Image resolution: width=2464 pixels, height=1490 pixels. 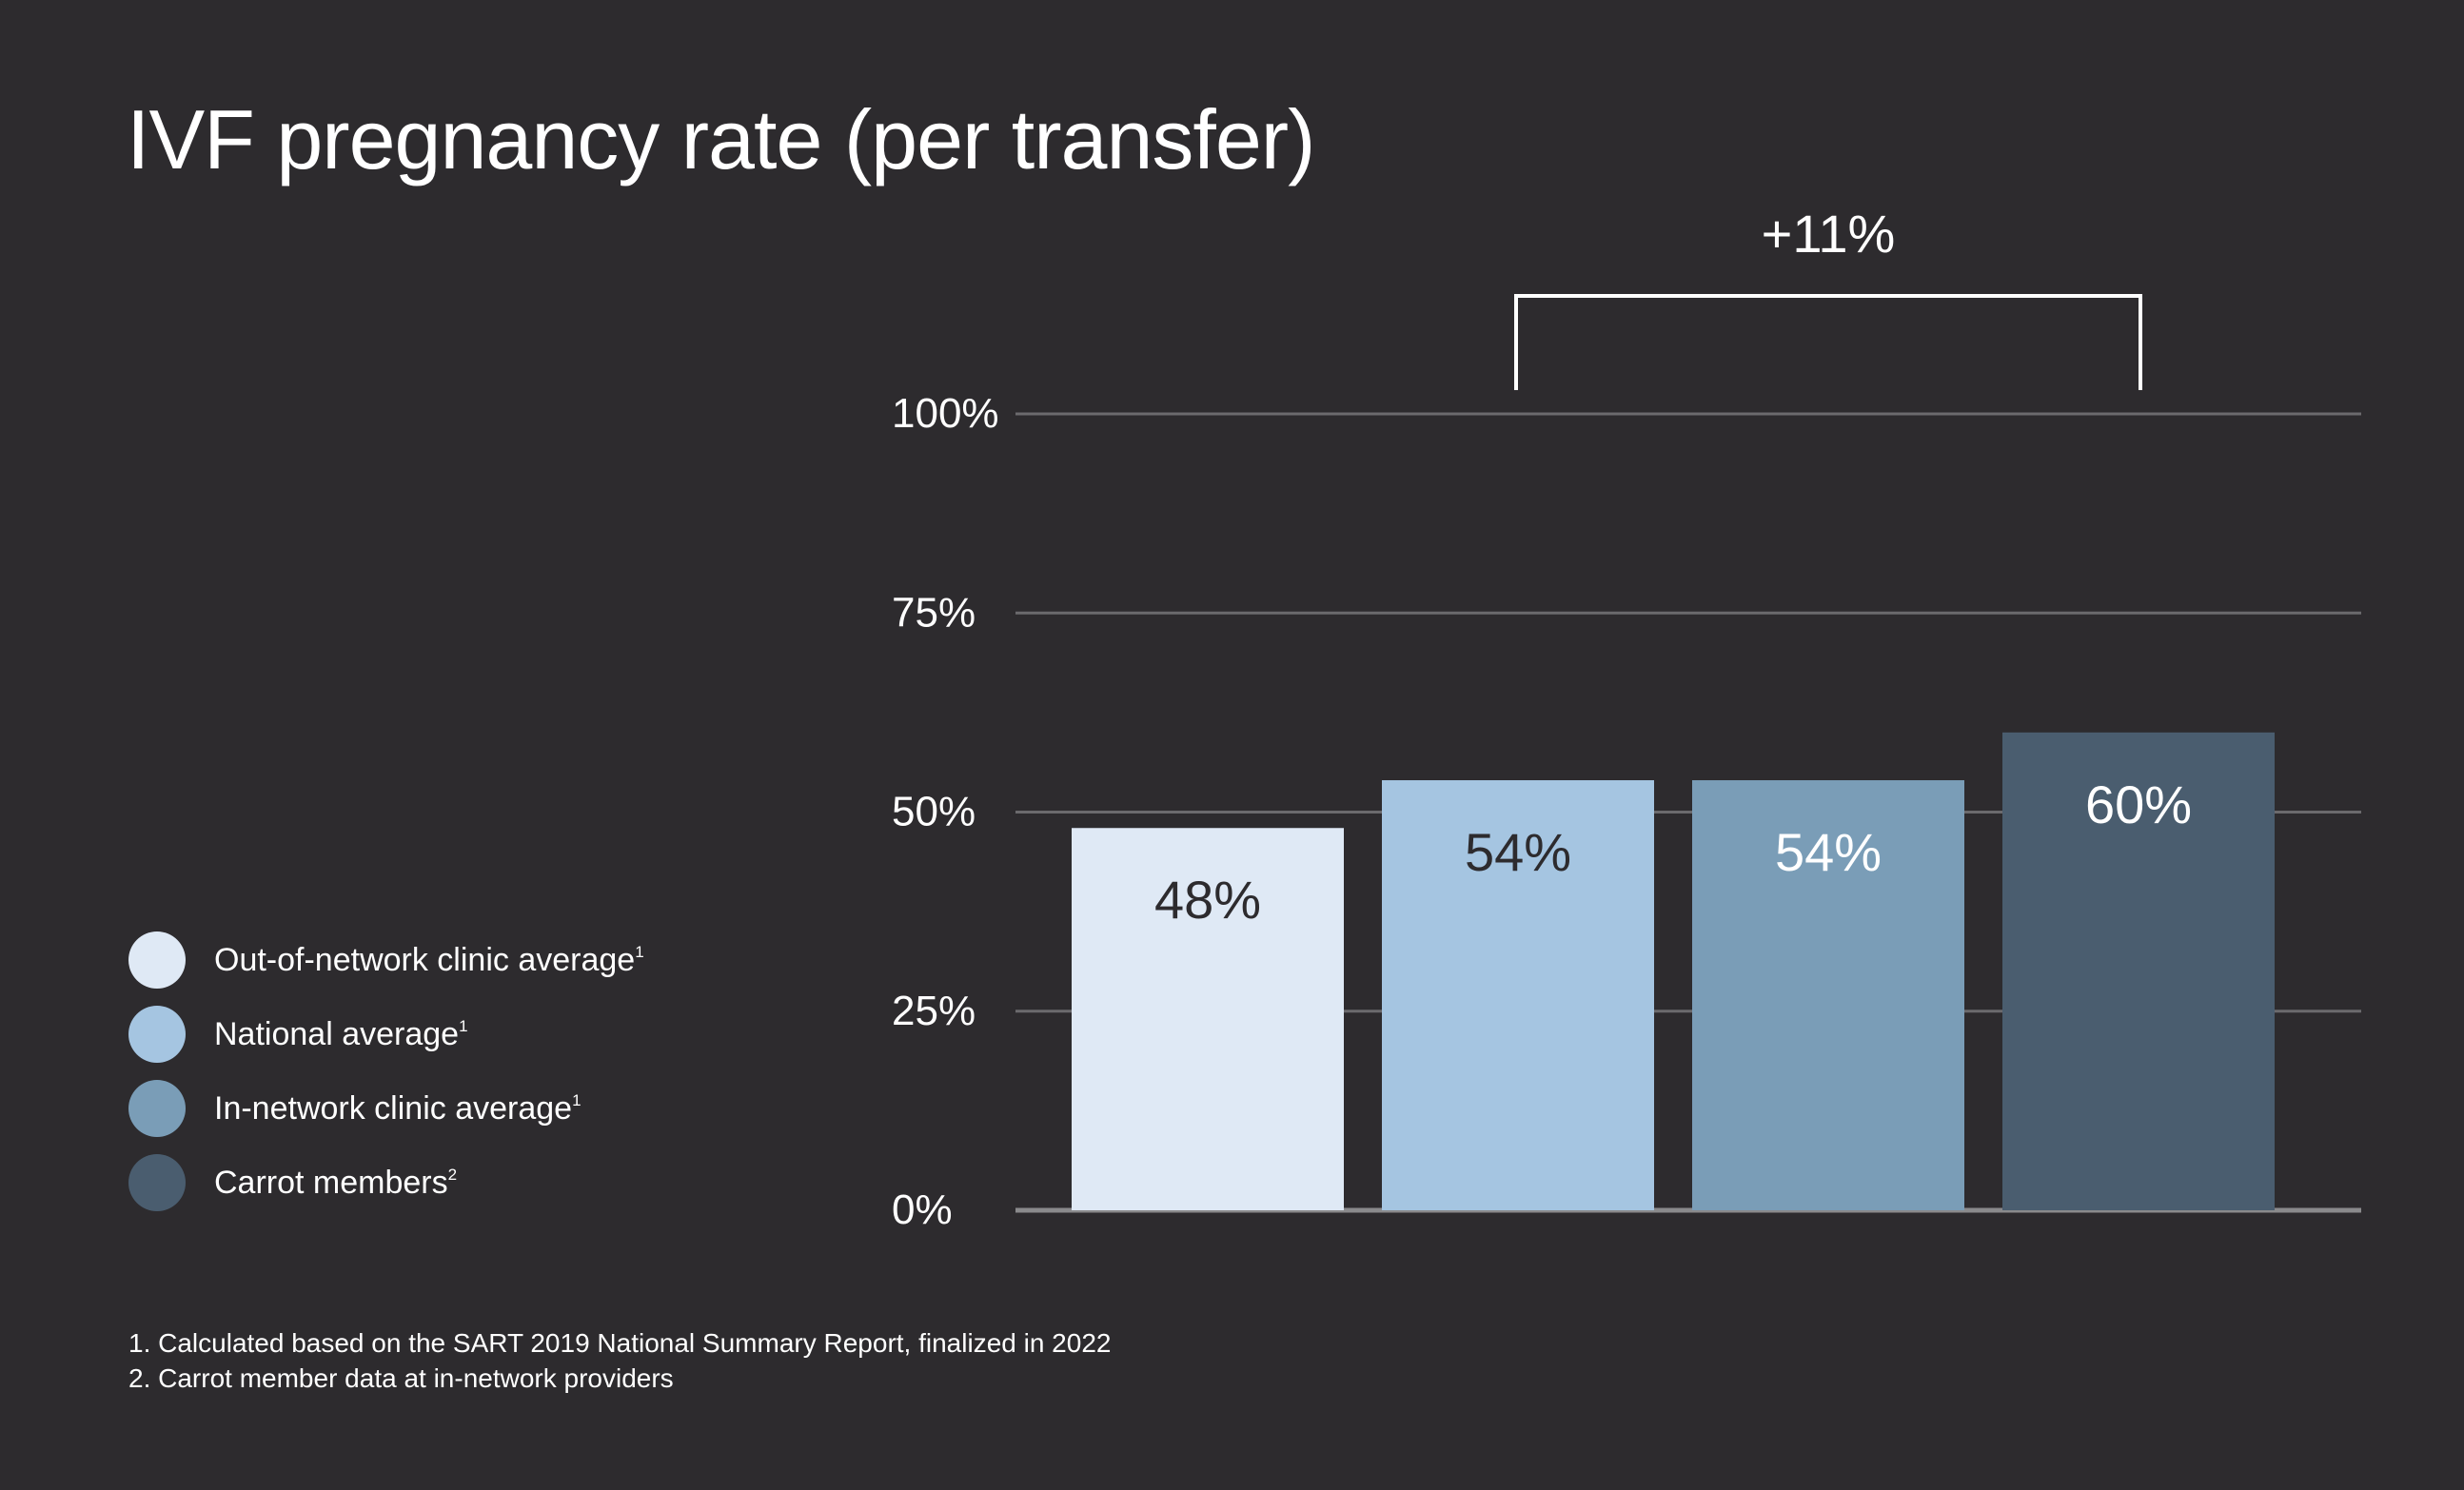 I want to click on legend-label-text: National average, so click(x=337, y=1033).